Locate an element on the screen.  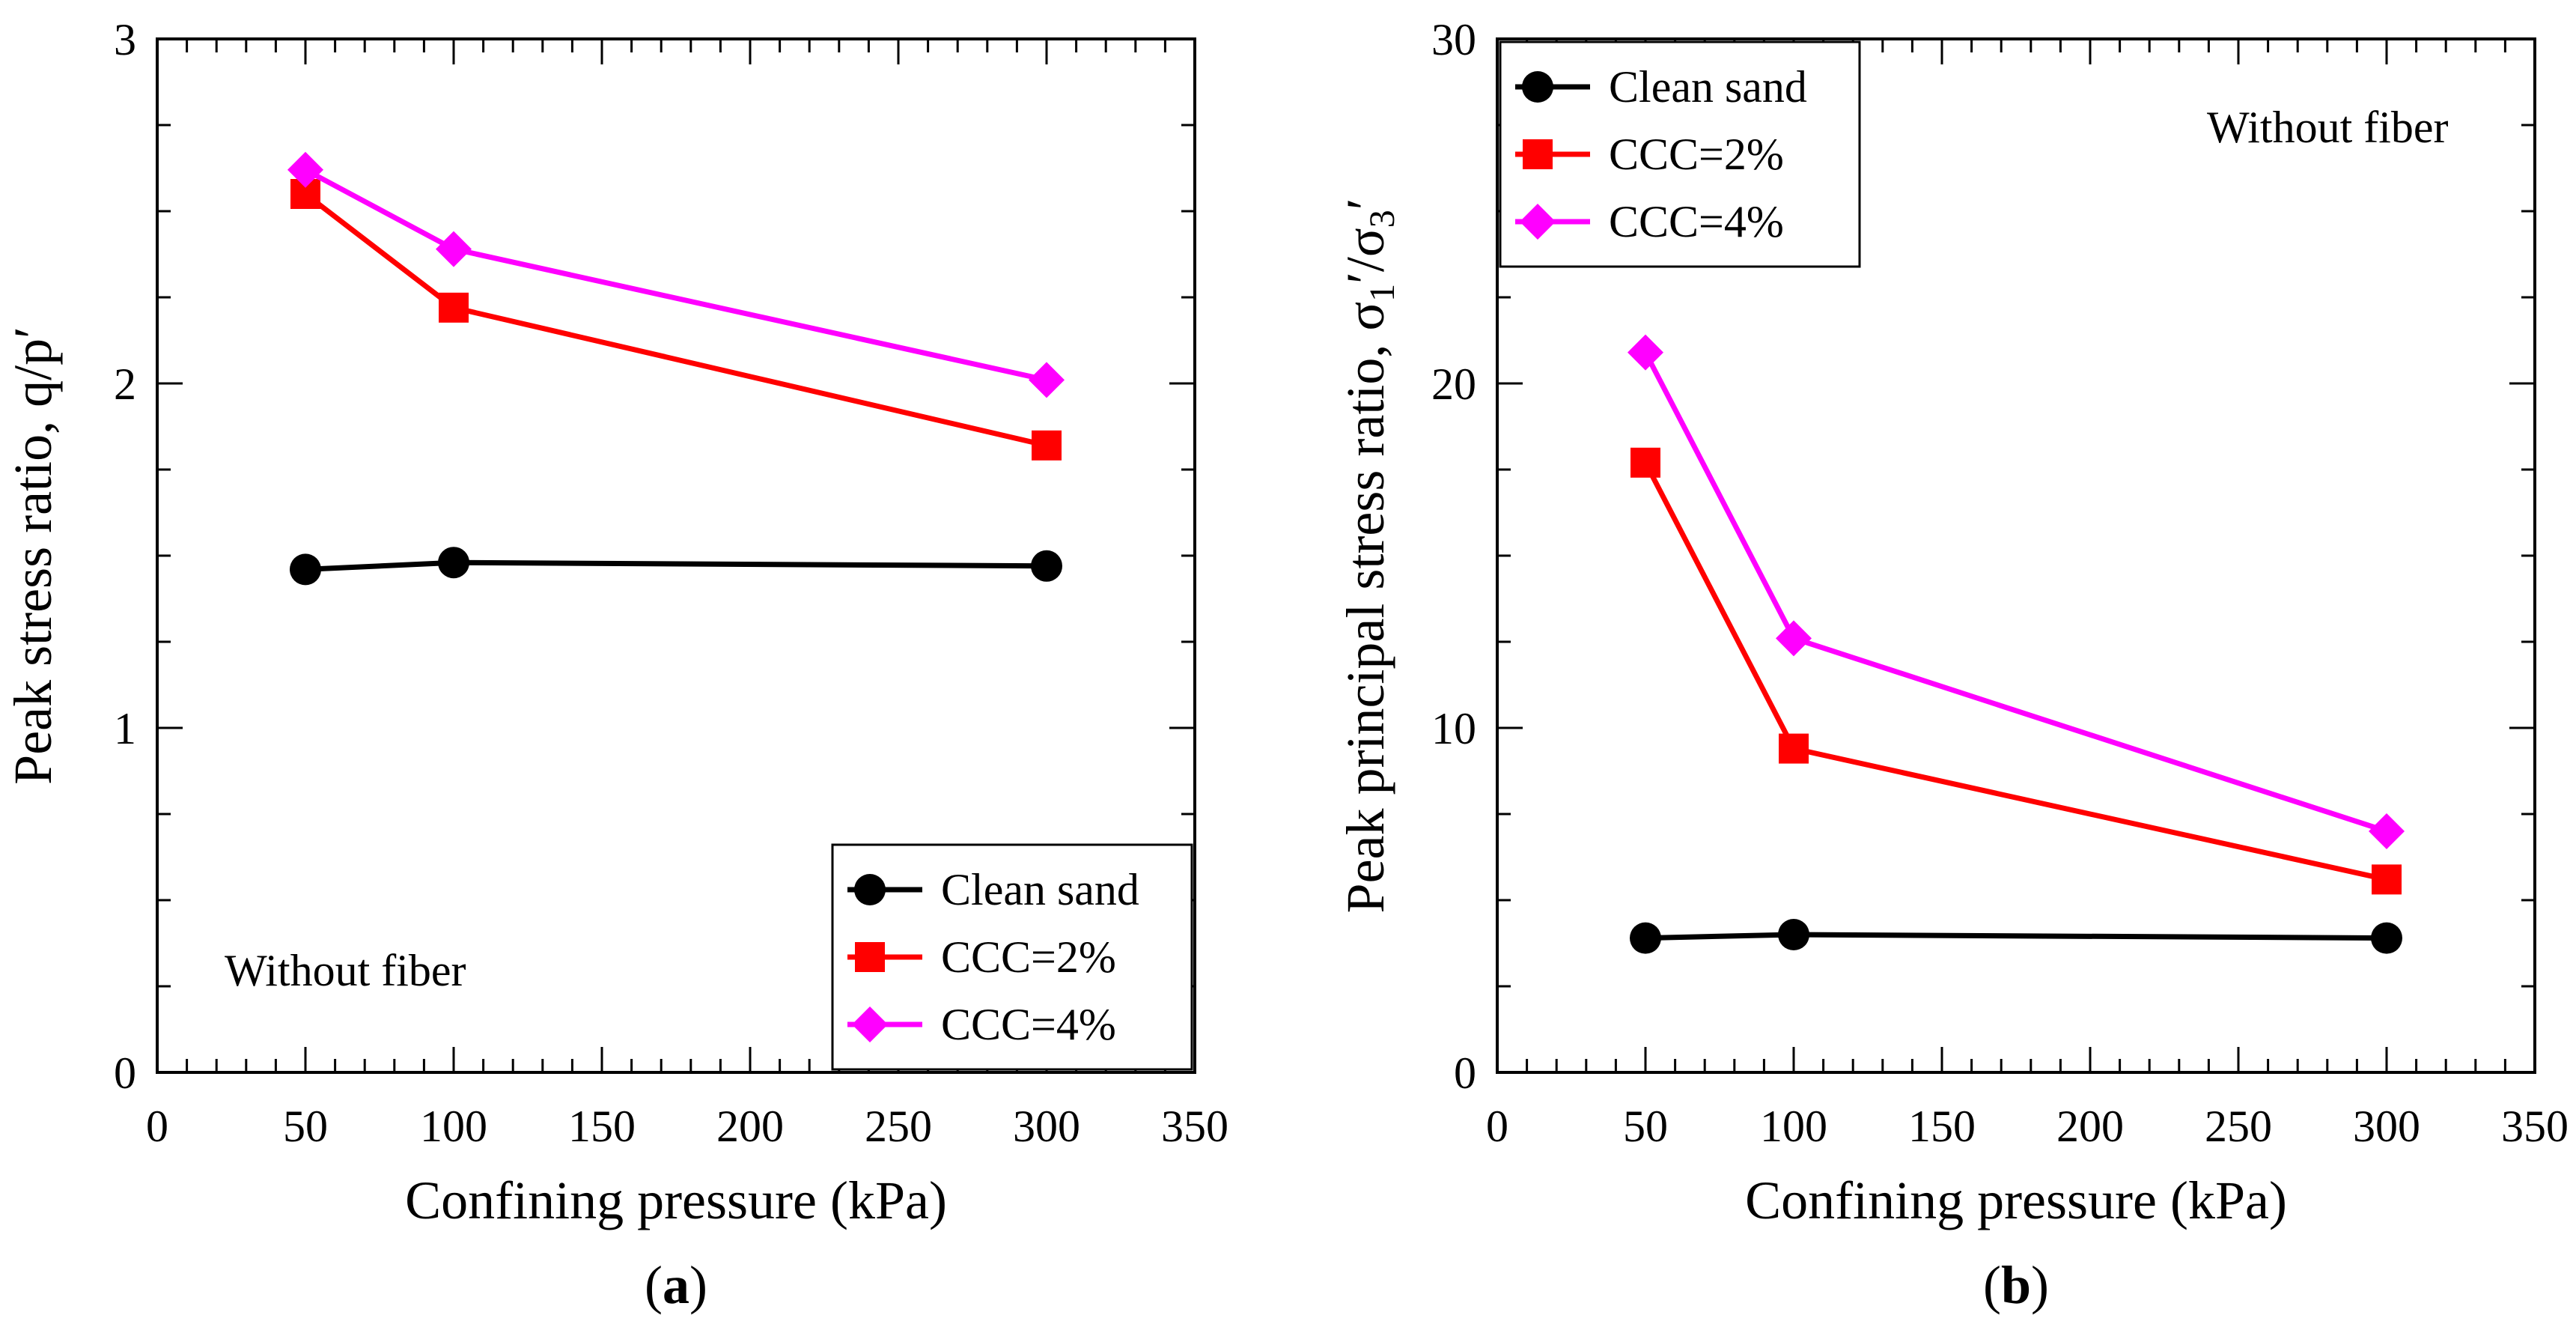
y-axis-title: Peak stress ratio, q/p′ is located at coordinates (33, 556).